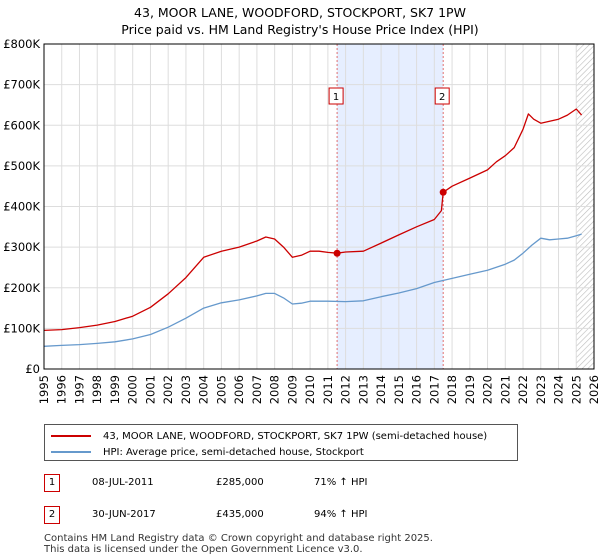 The height and width of the screenshot is (560, 600). What do you see at coordinates (21, 207) in the screenshot?
I see `y-tick-label: £400K` at bounding box center [21, 207].